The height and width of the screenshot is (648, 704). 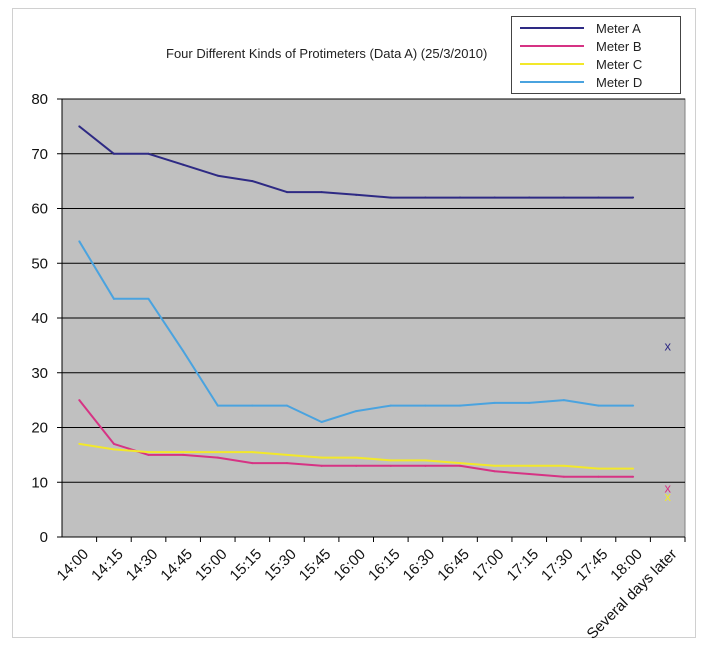 I want to click on legend-item-meter-c: Meter C, so click(x=596, y=64).